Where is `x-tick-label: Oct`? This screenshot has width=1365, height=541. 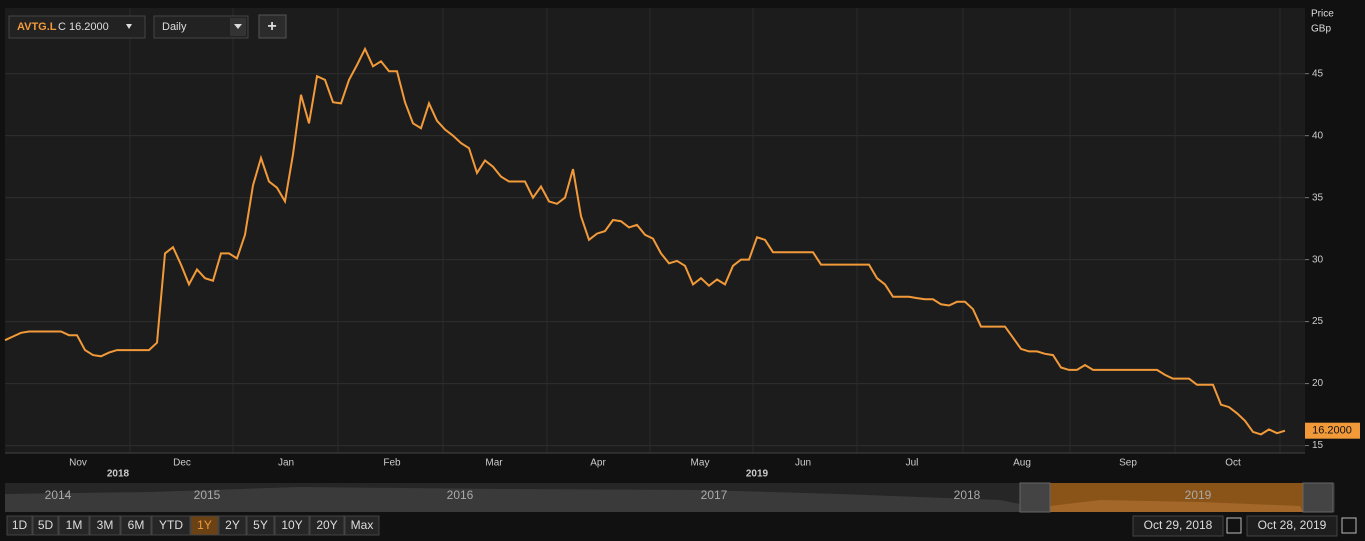 x-tick-label: Oct is located at coordinates (1233, 463).